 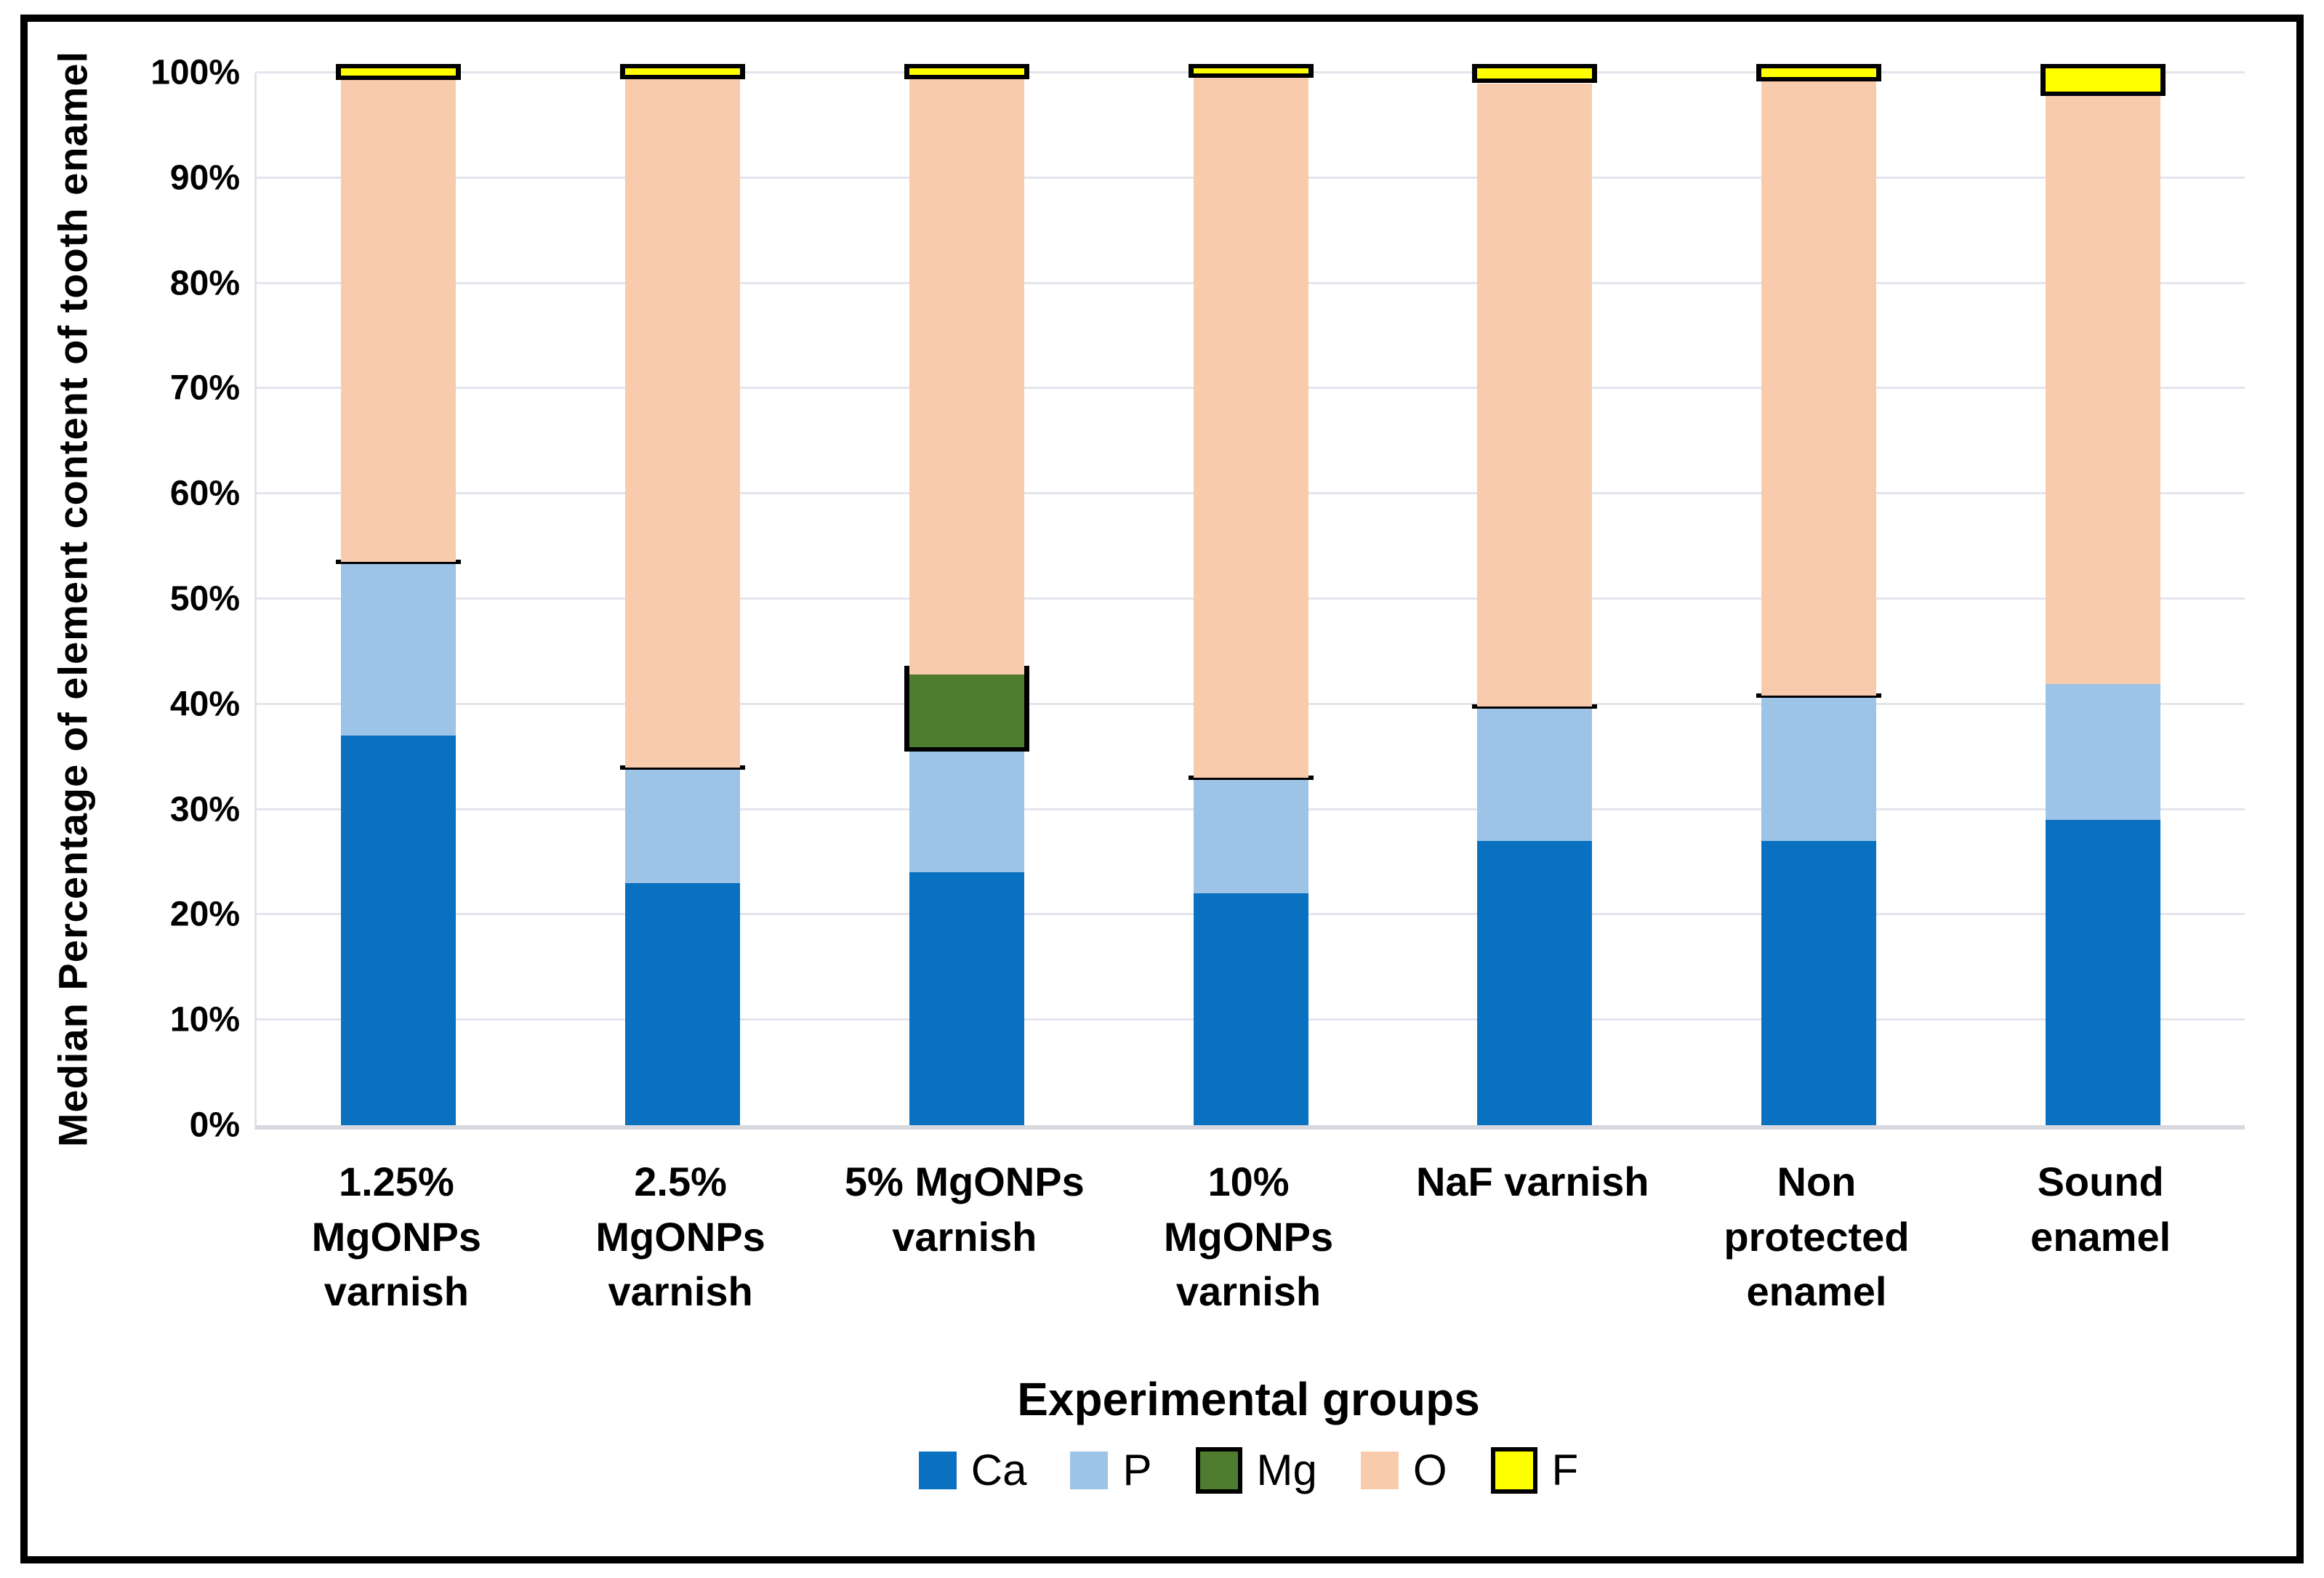 I want to click on legend-item-f: F, so click(x=1535, y=1470).